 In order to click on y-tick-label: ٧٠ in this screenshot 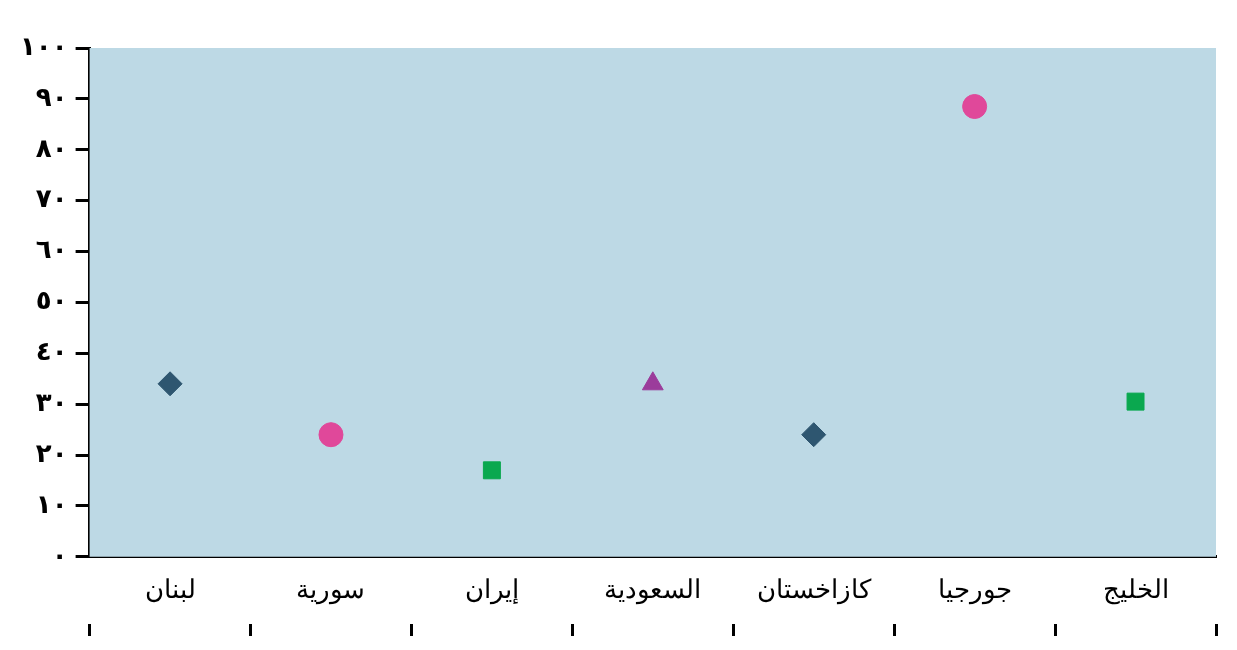, I will do `click(51, 198)`.